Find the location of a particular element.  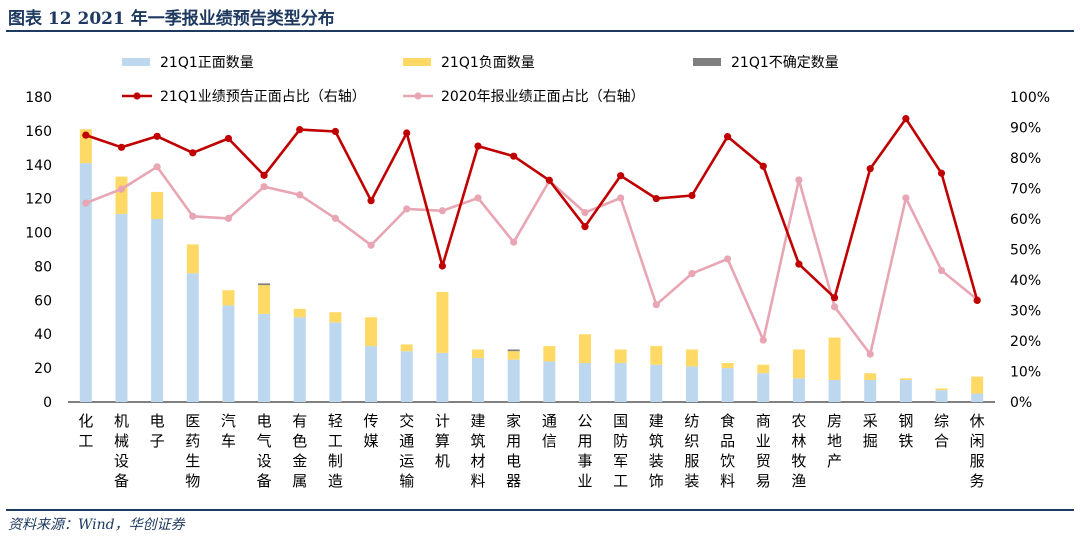

x-tick-label: 材 is located at coordinates (478, 461).